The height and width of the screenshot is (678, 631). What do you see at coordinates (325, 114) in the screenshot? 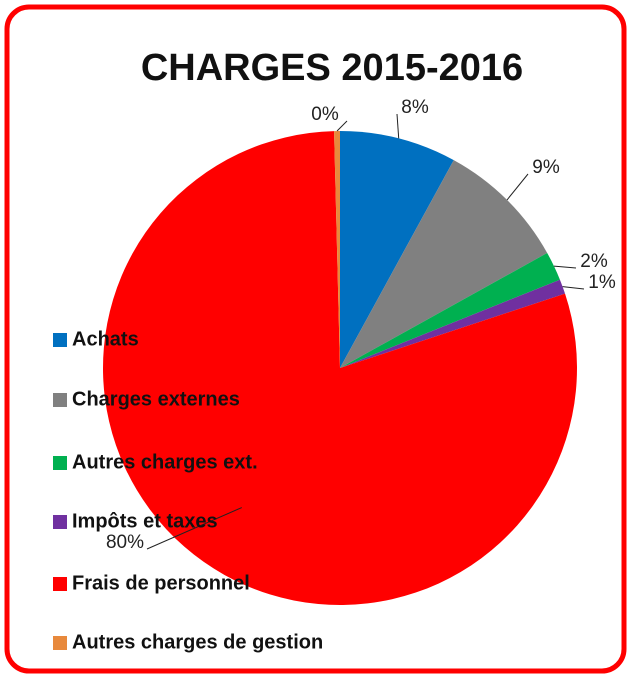
I see `data-label: 0%` at bounding box center [325, 114].